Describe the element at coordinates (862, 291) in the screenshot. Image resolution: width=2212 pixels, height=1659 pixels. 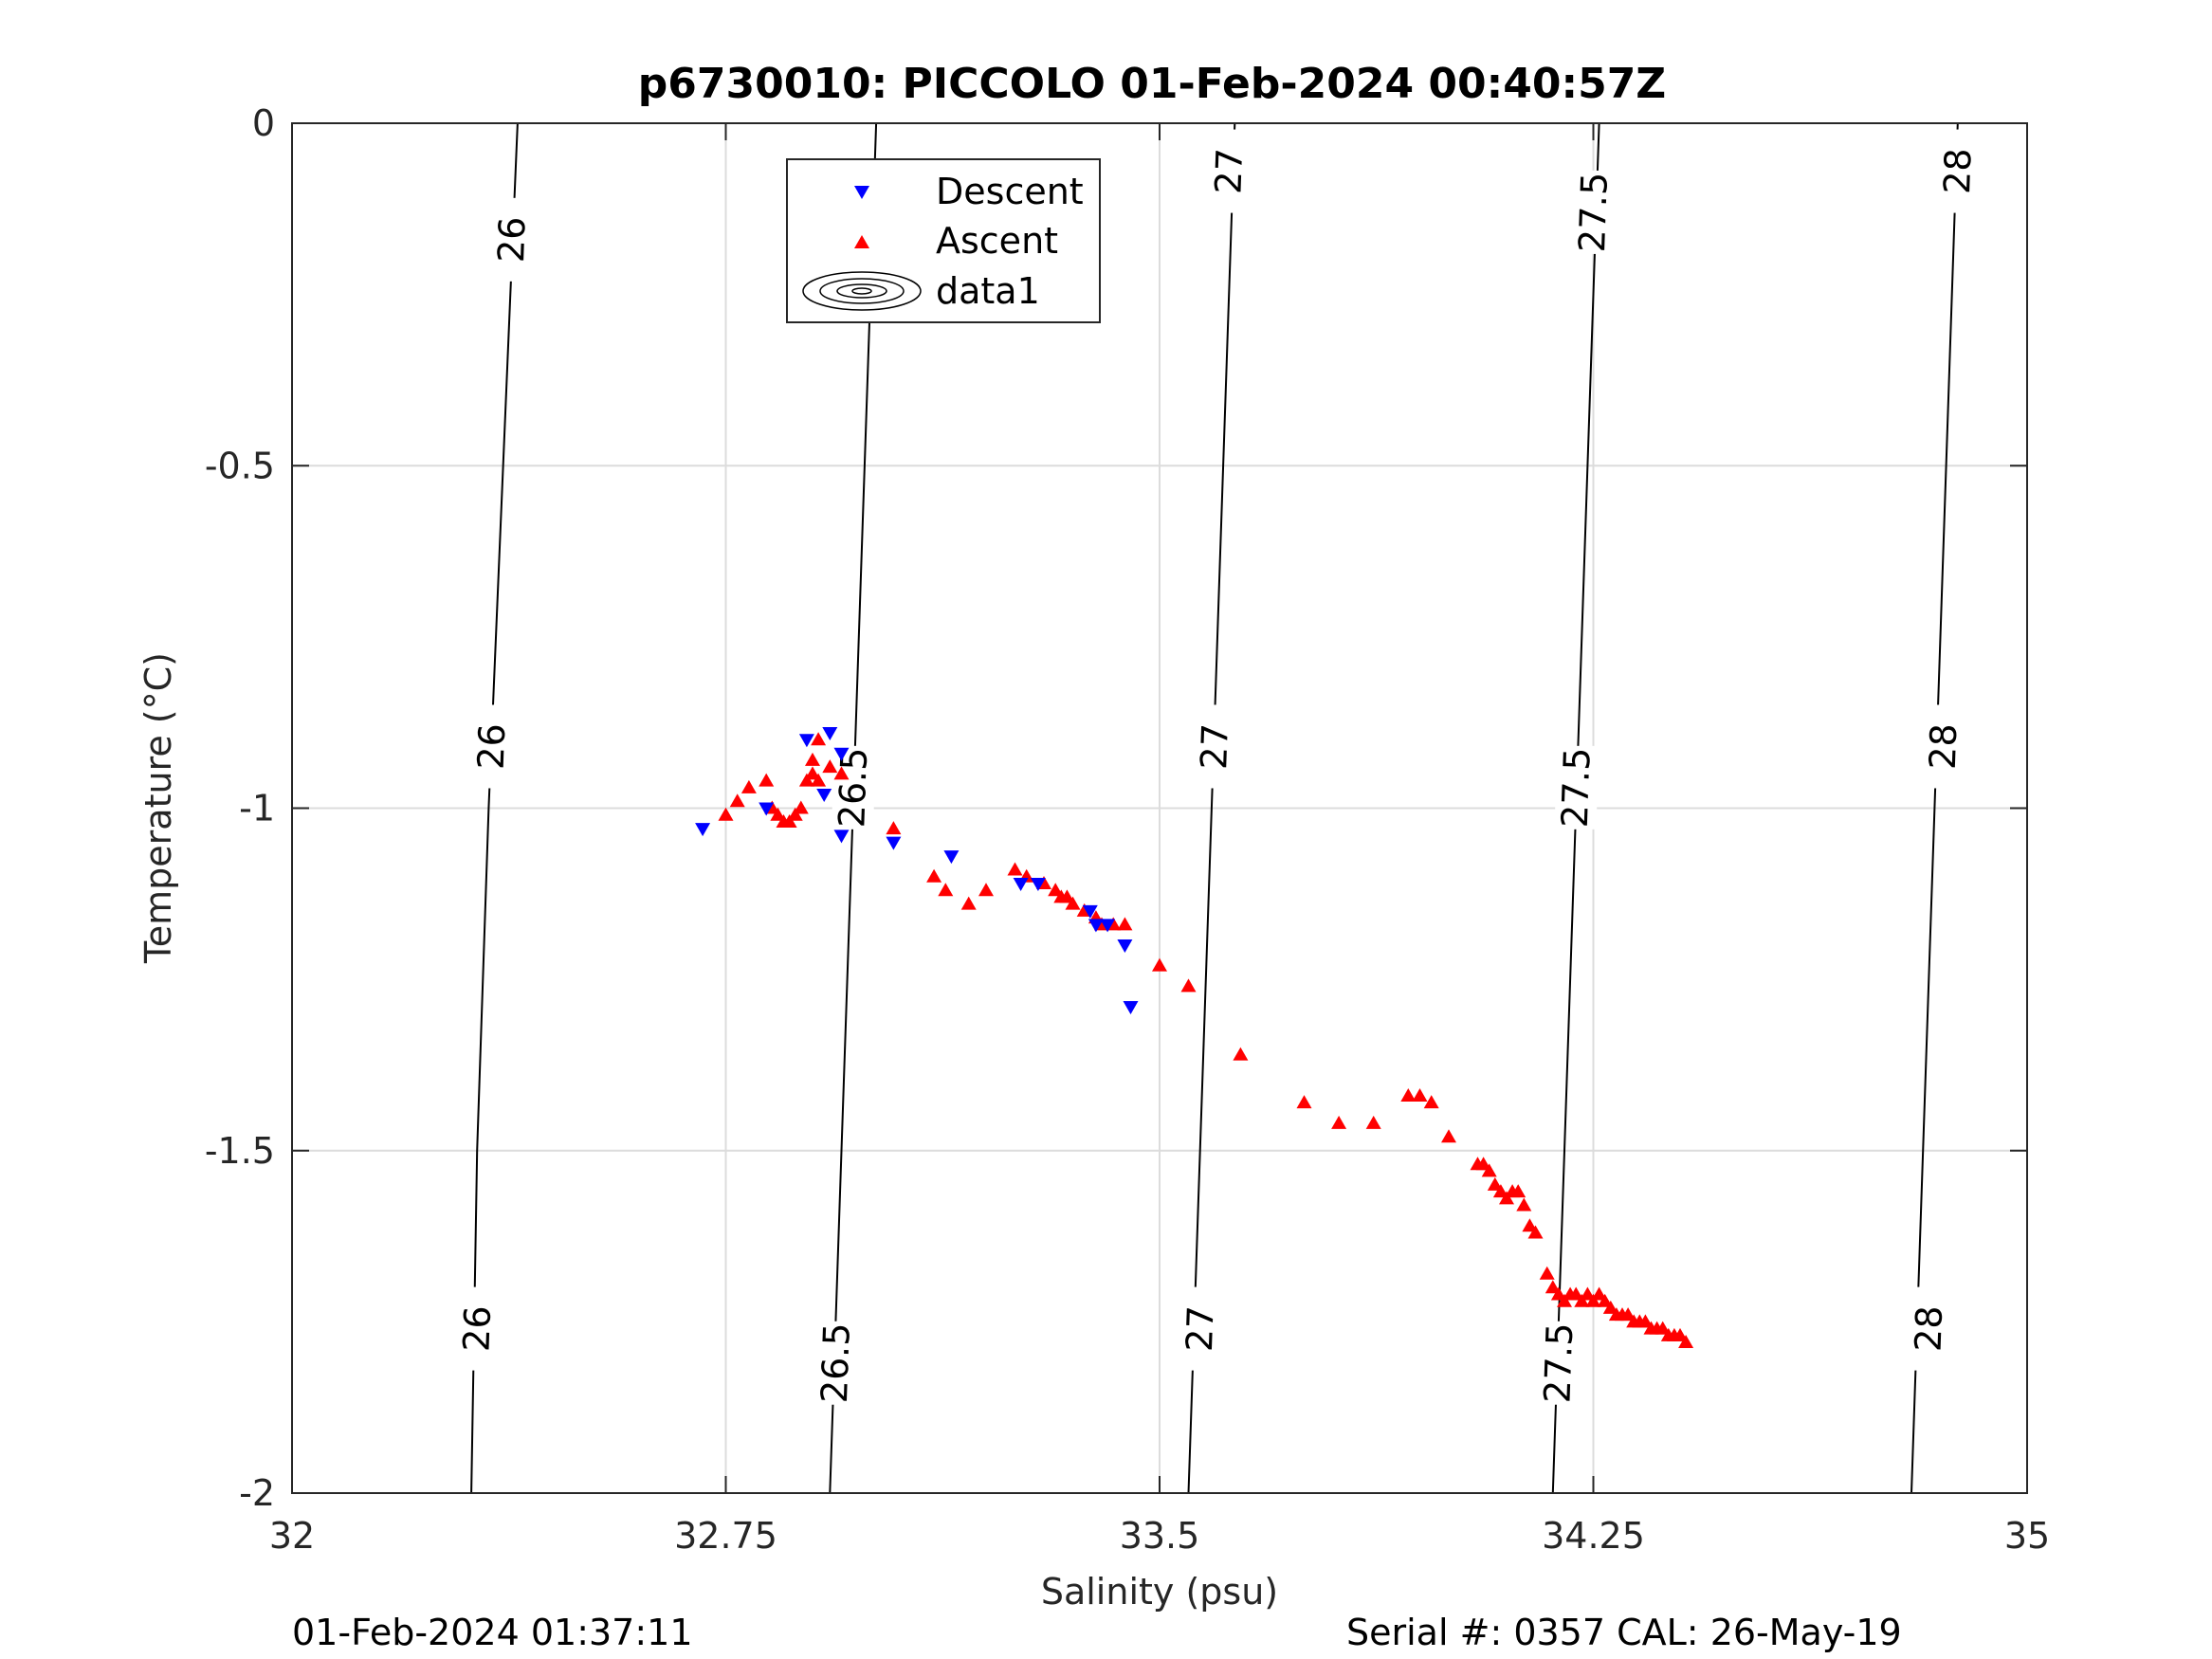
I see `legend-contour-icon` at that location.